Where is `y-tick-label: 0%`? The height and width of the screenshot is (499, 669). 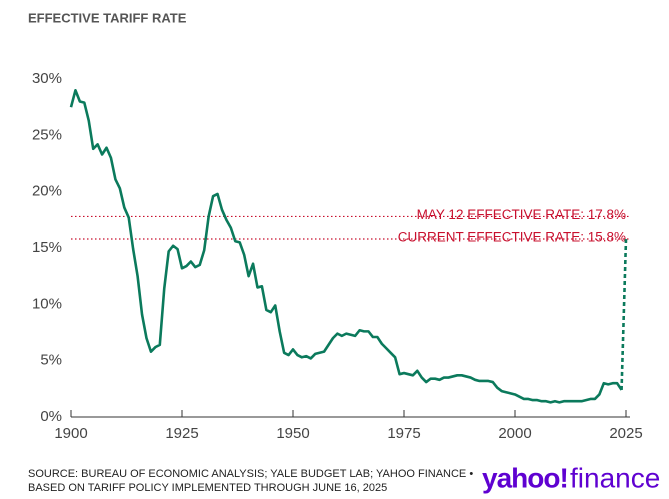
y-tick-label: 0% is located at coordinates (51, 416).